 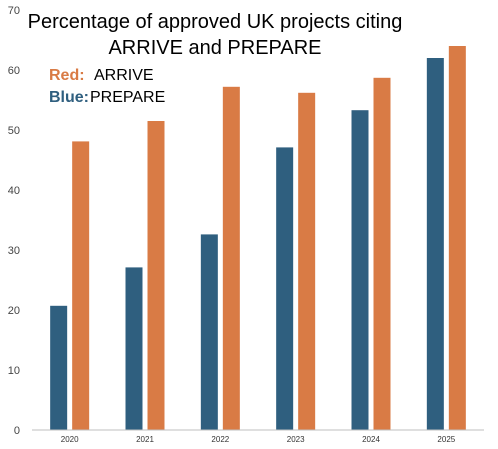 I want to click on y-axis: 0 10 20 30 40 50 60 70, so click(x=14, y=221).